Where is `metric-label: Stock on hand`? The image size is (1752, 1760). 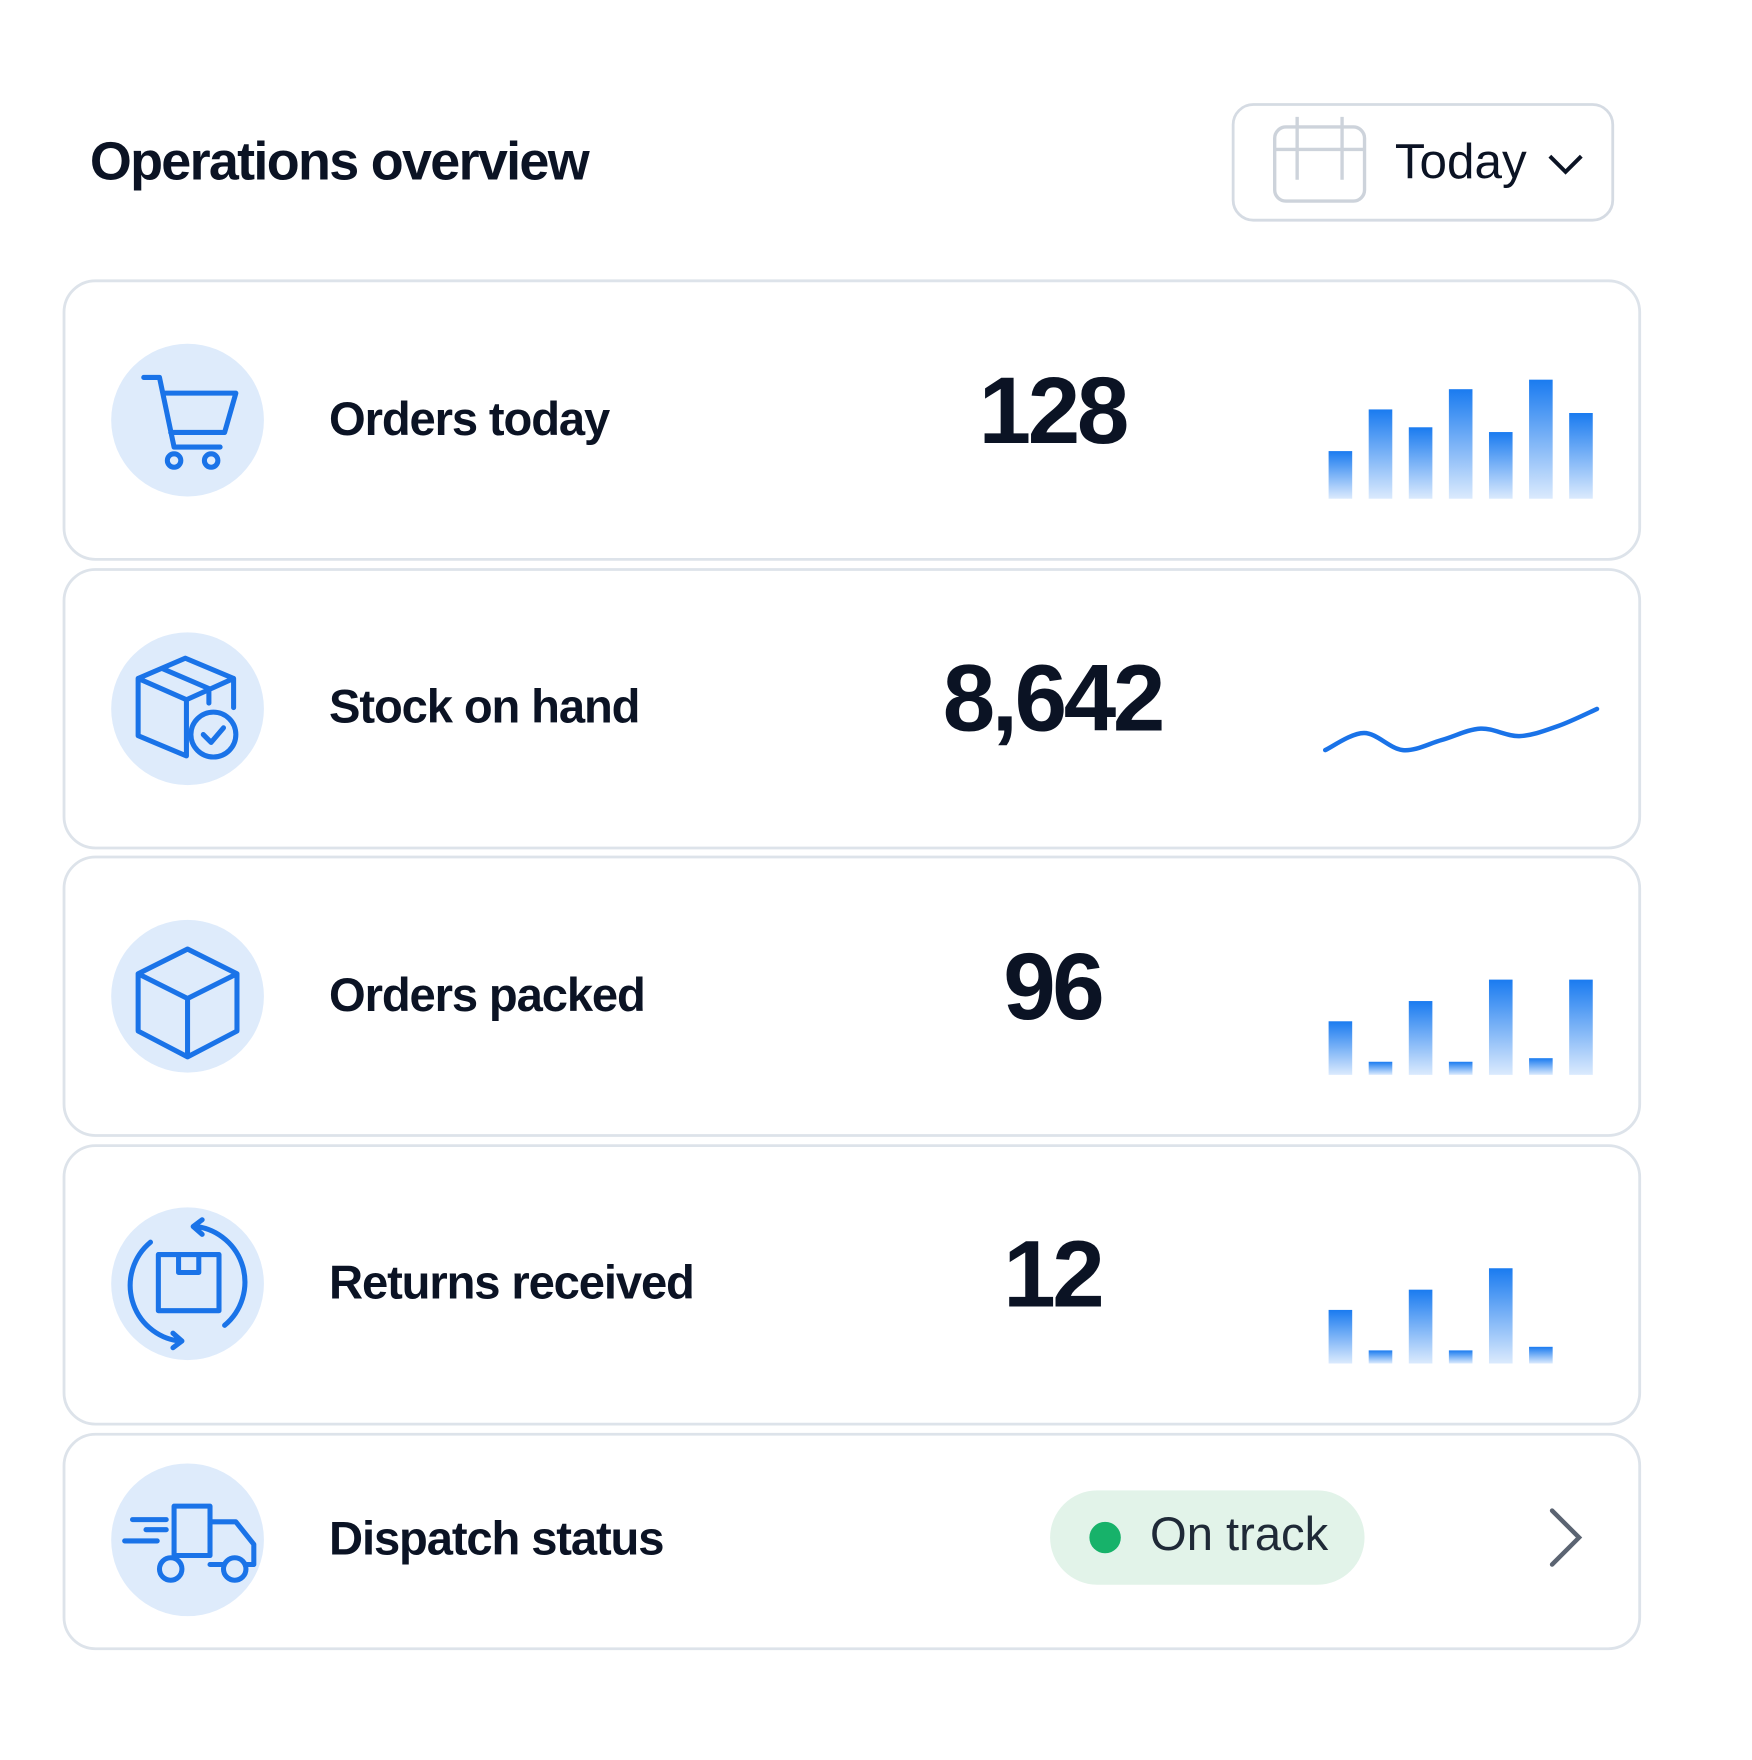 metric-label: Stock on hand is located at coordinates (484, 705).